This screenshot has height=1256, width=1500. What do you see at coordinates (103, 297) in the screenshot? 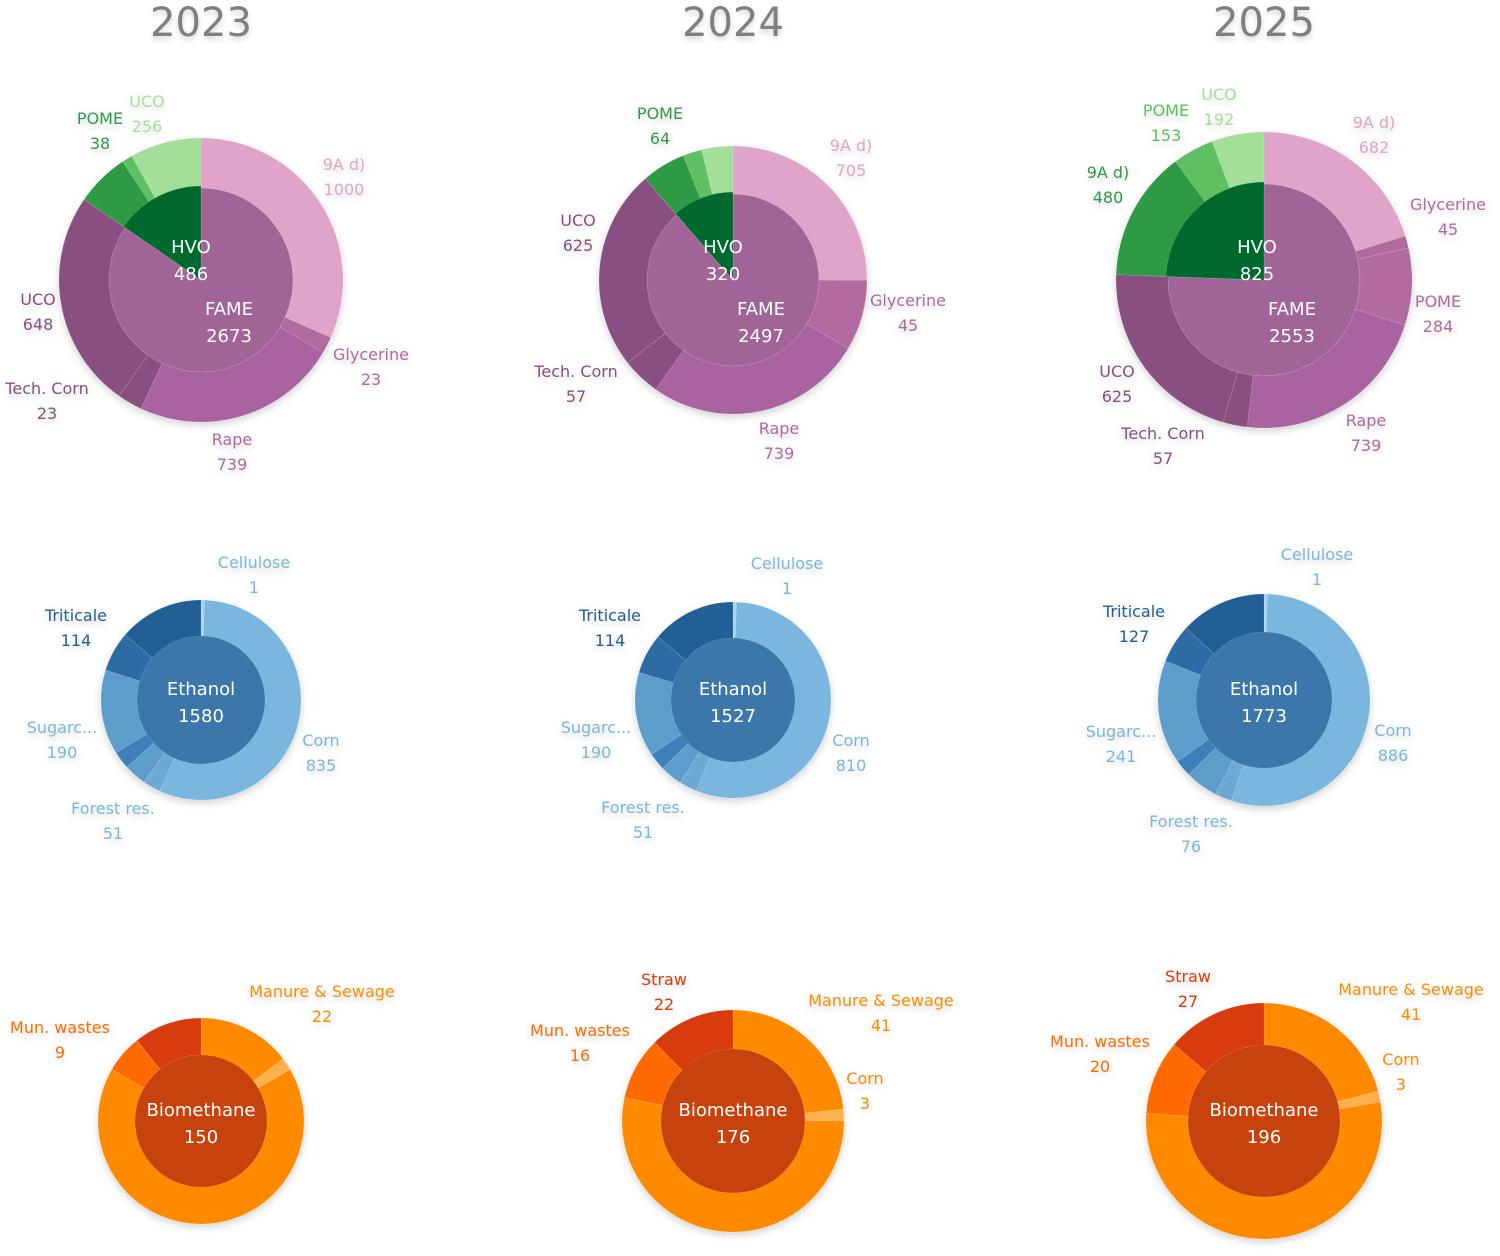
I see `fame-ring-uco` at bounding box center [103, 297].